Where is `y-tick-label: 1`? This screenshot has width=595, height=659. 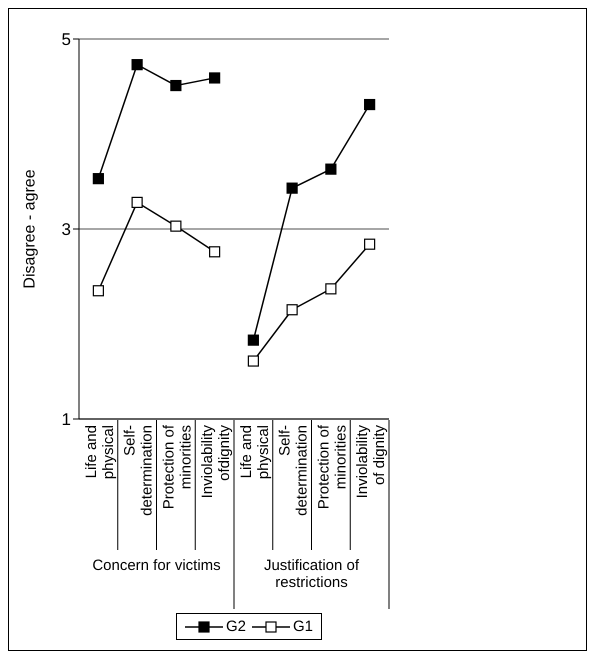
y-tick-label: 1 is located at coordinates (66, 420).